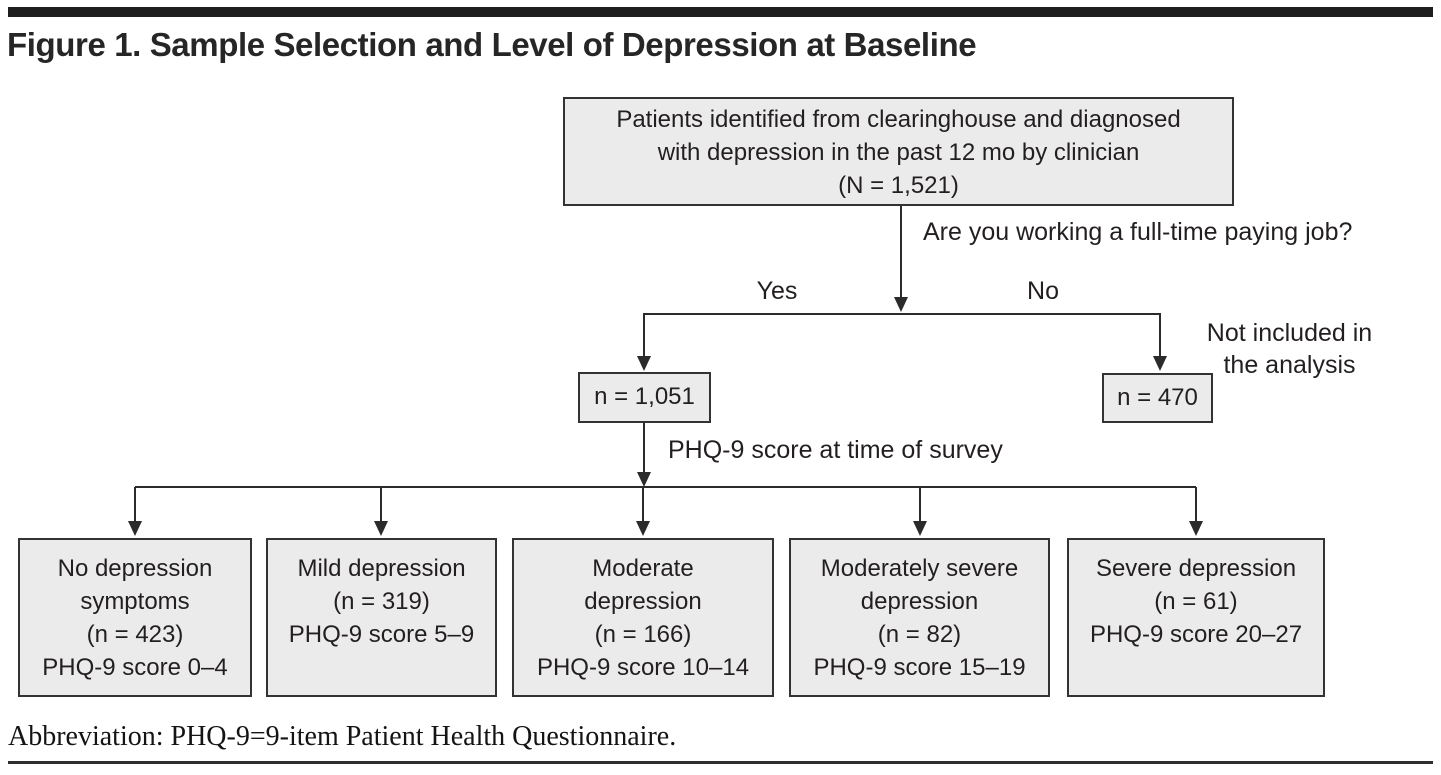 The width and height of the screenshot is (1441, 775). What do you see at coordinates (1043, 291) in the screenshot?
I see `branch-no-label: No` at bounding box center [1043, 291].